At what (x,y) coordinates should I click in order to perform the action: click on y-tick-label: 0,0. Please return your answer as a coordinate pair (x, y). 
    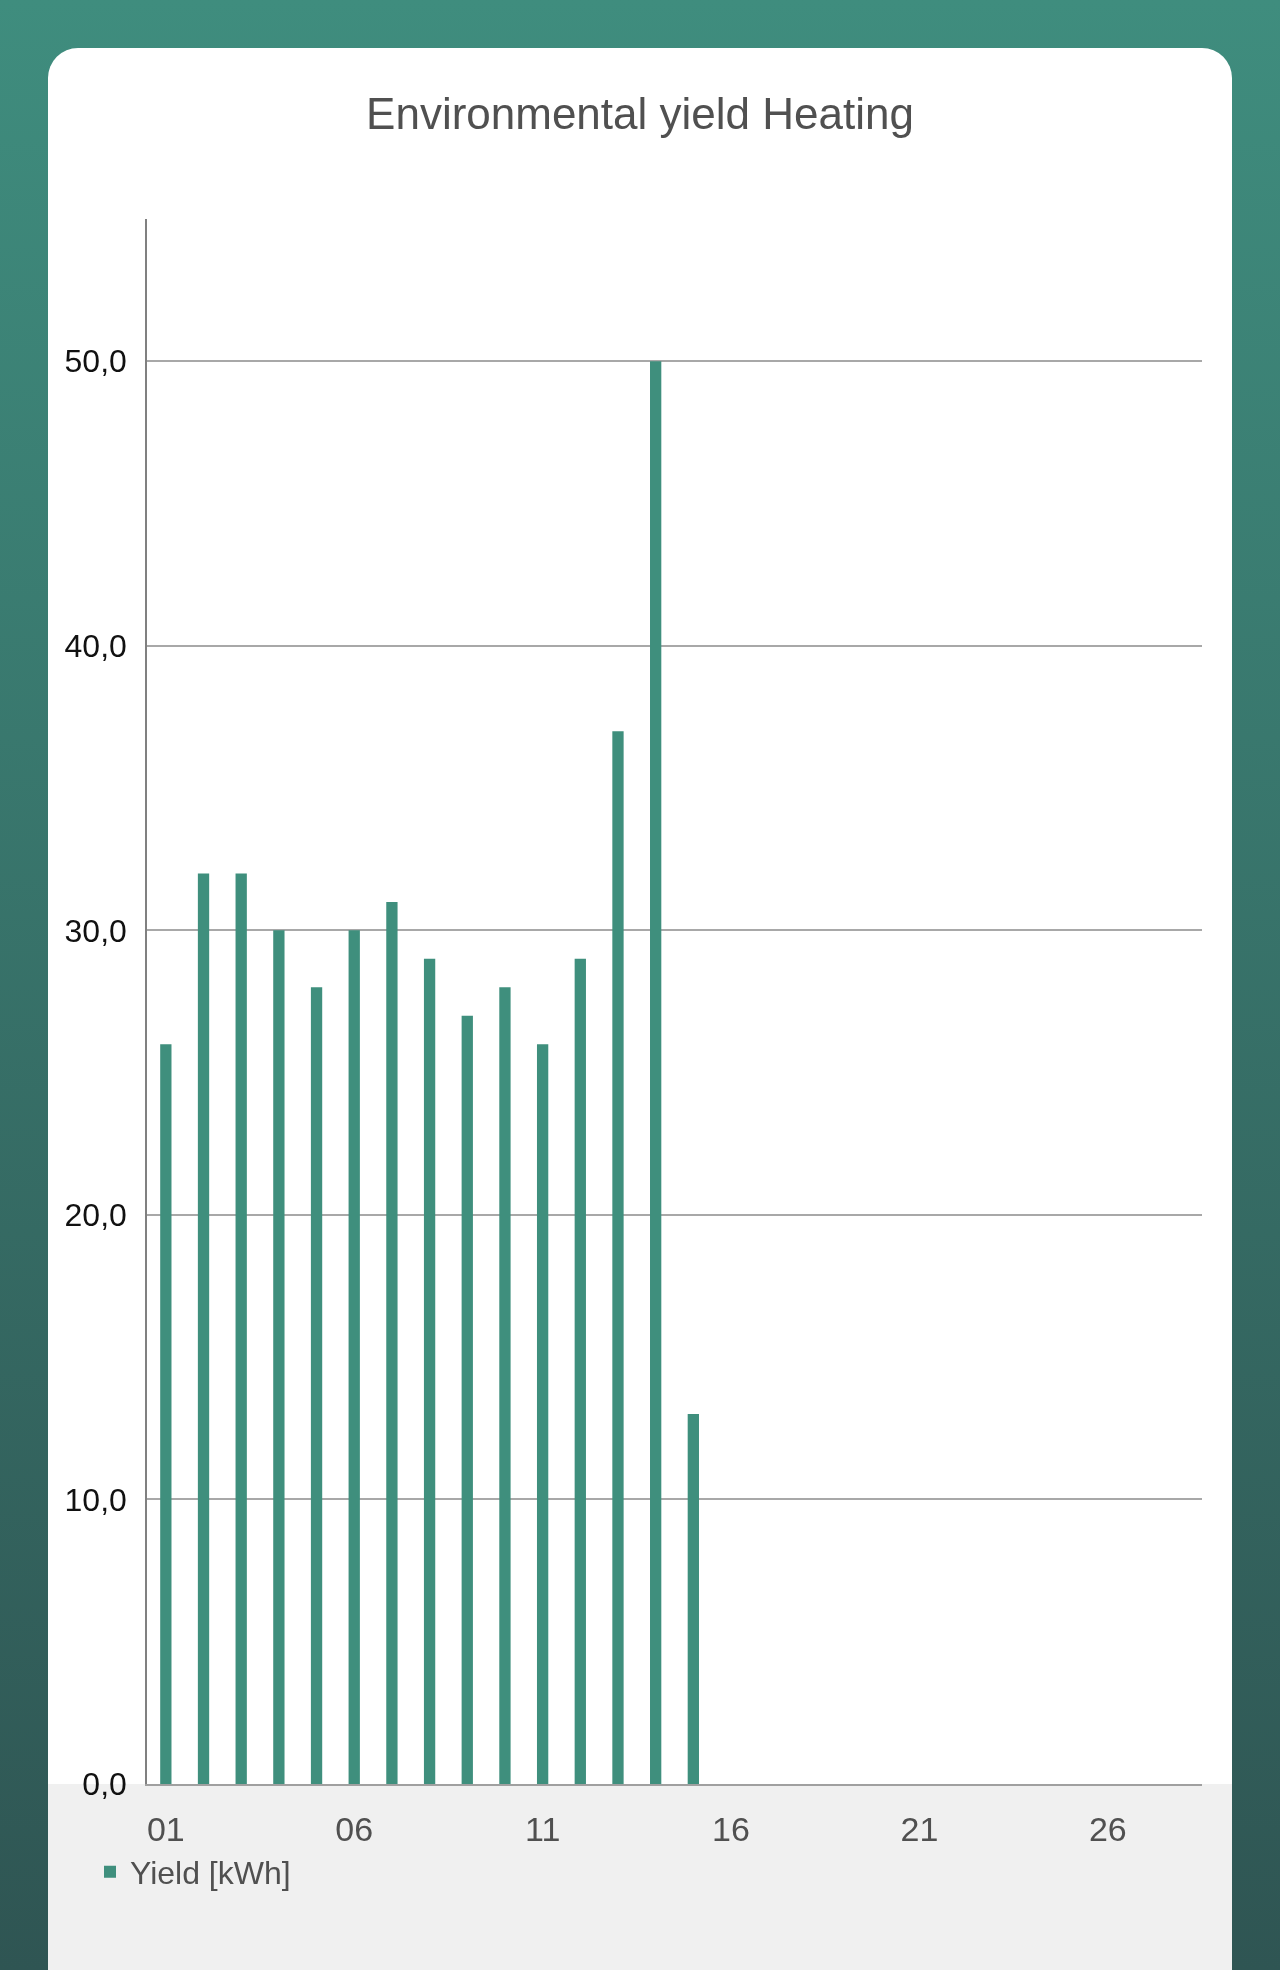
    Looking at the image, I should click on (104, 1784).